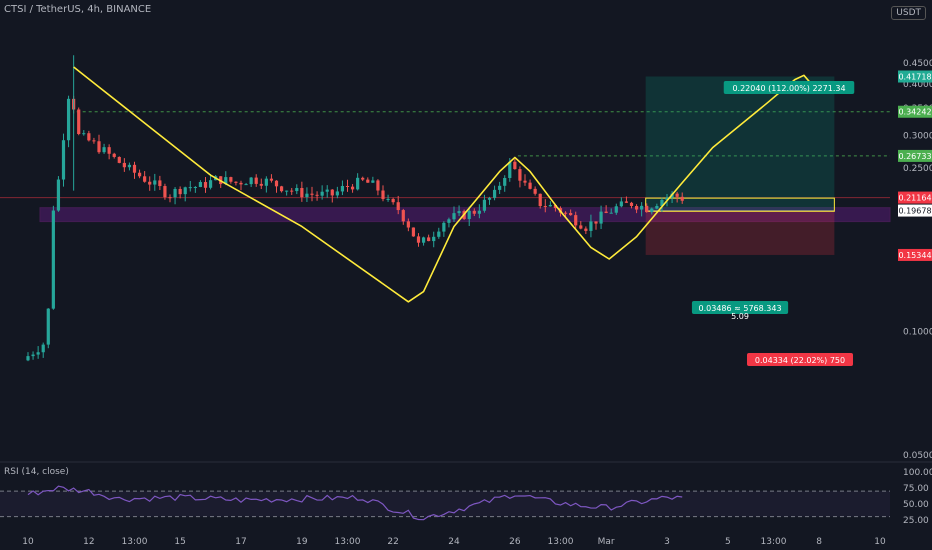  Describe the element at coordinates (916, 521) in the screenshot. I see `rsi-tick-label: 25.00` at that location.